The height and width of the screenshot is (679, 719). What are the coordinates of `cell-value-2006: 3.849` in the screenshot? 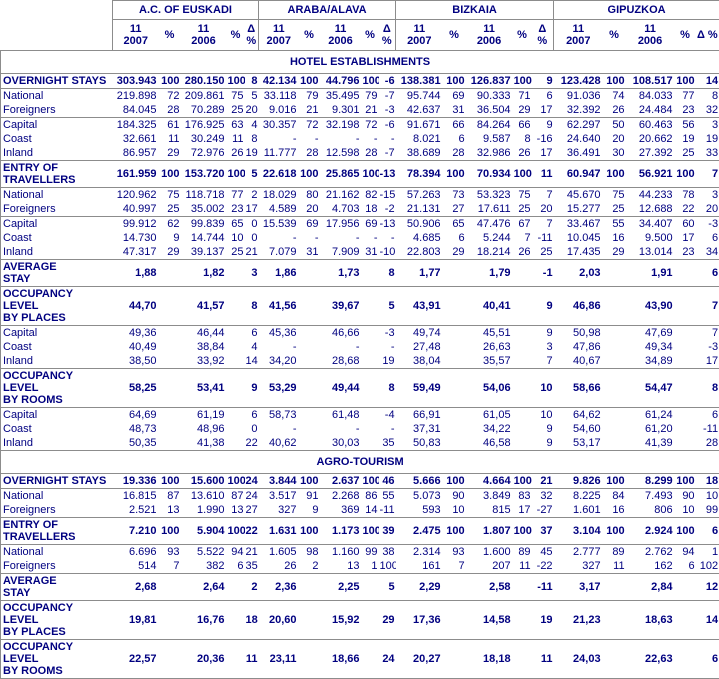 It's located at (489, 496).